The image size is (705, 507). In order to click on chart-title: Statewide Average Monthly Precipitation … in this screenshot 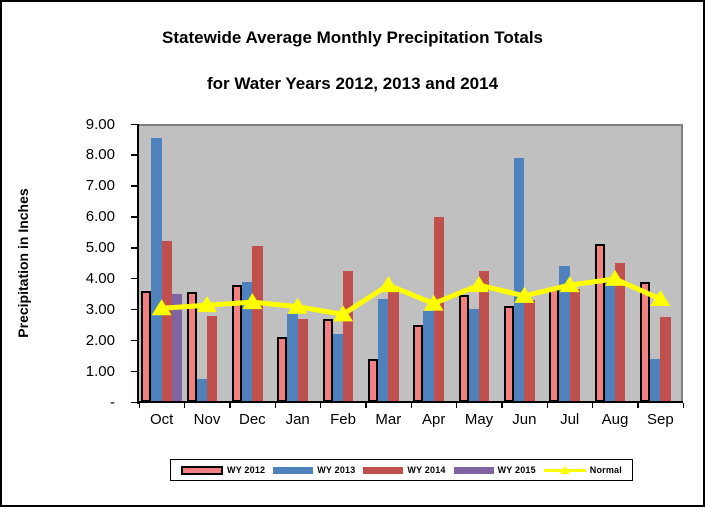, I will do `click(352, 60)`.